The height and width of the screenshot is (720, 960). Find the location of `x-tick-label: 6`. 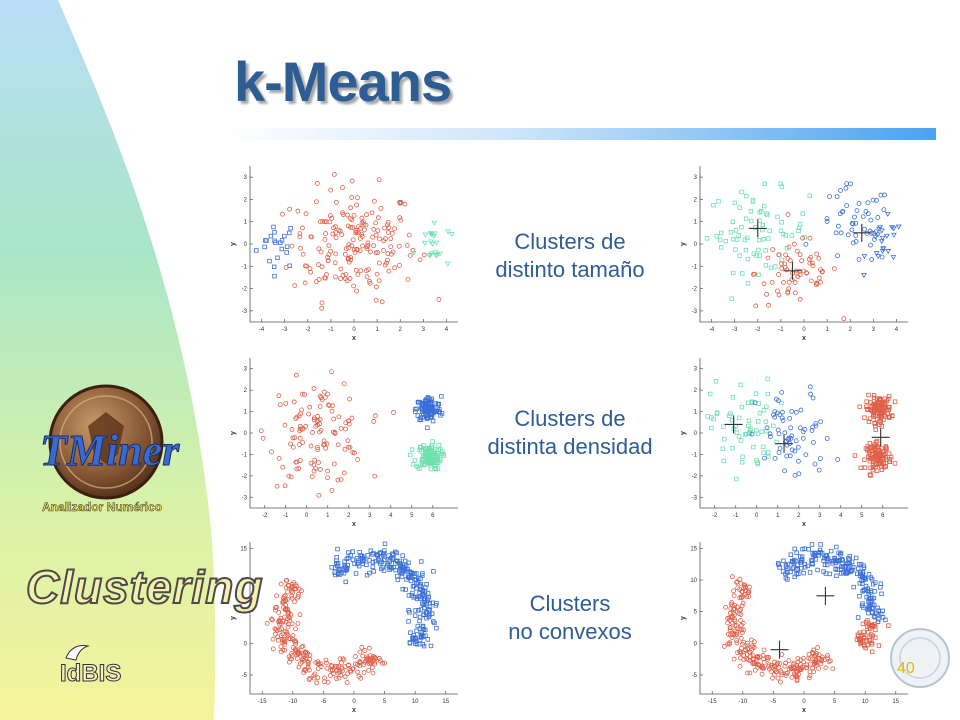

x-tick-label: 6 is located at coordinates (883, 516).